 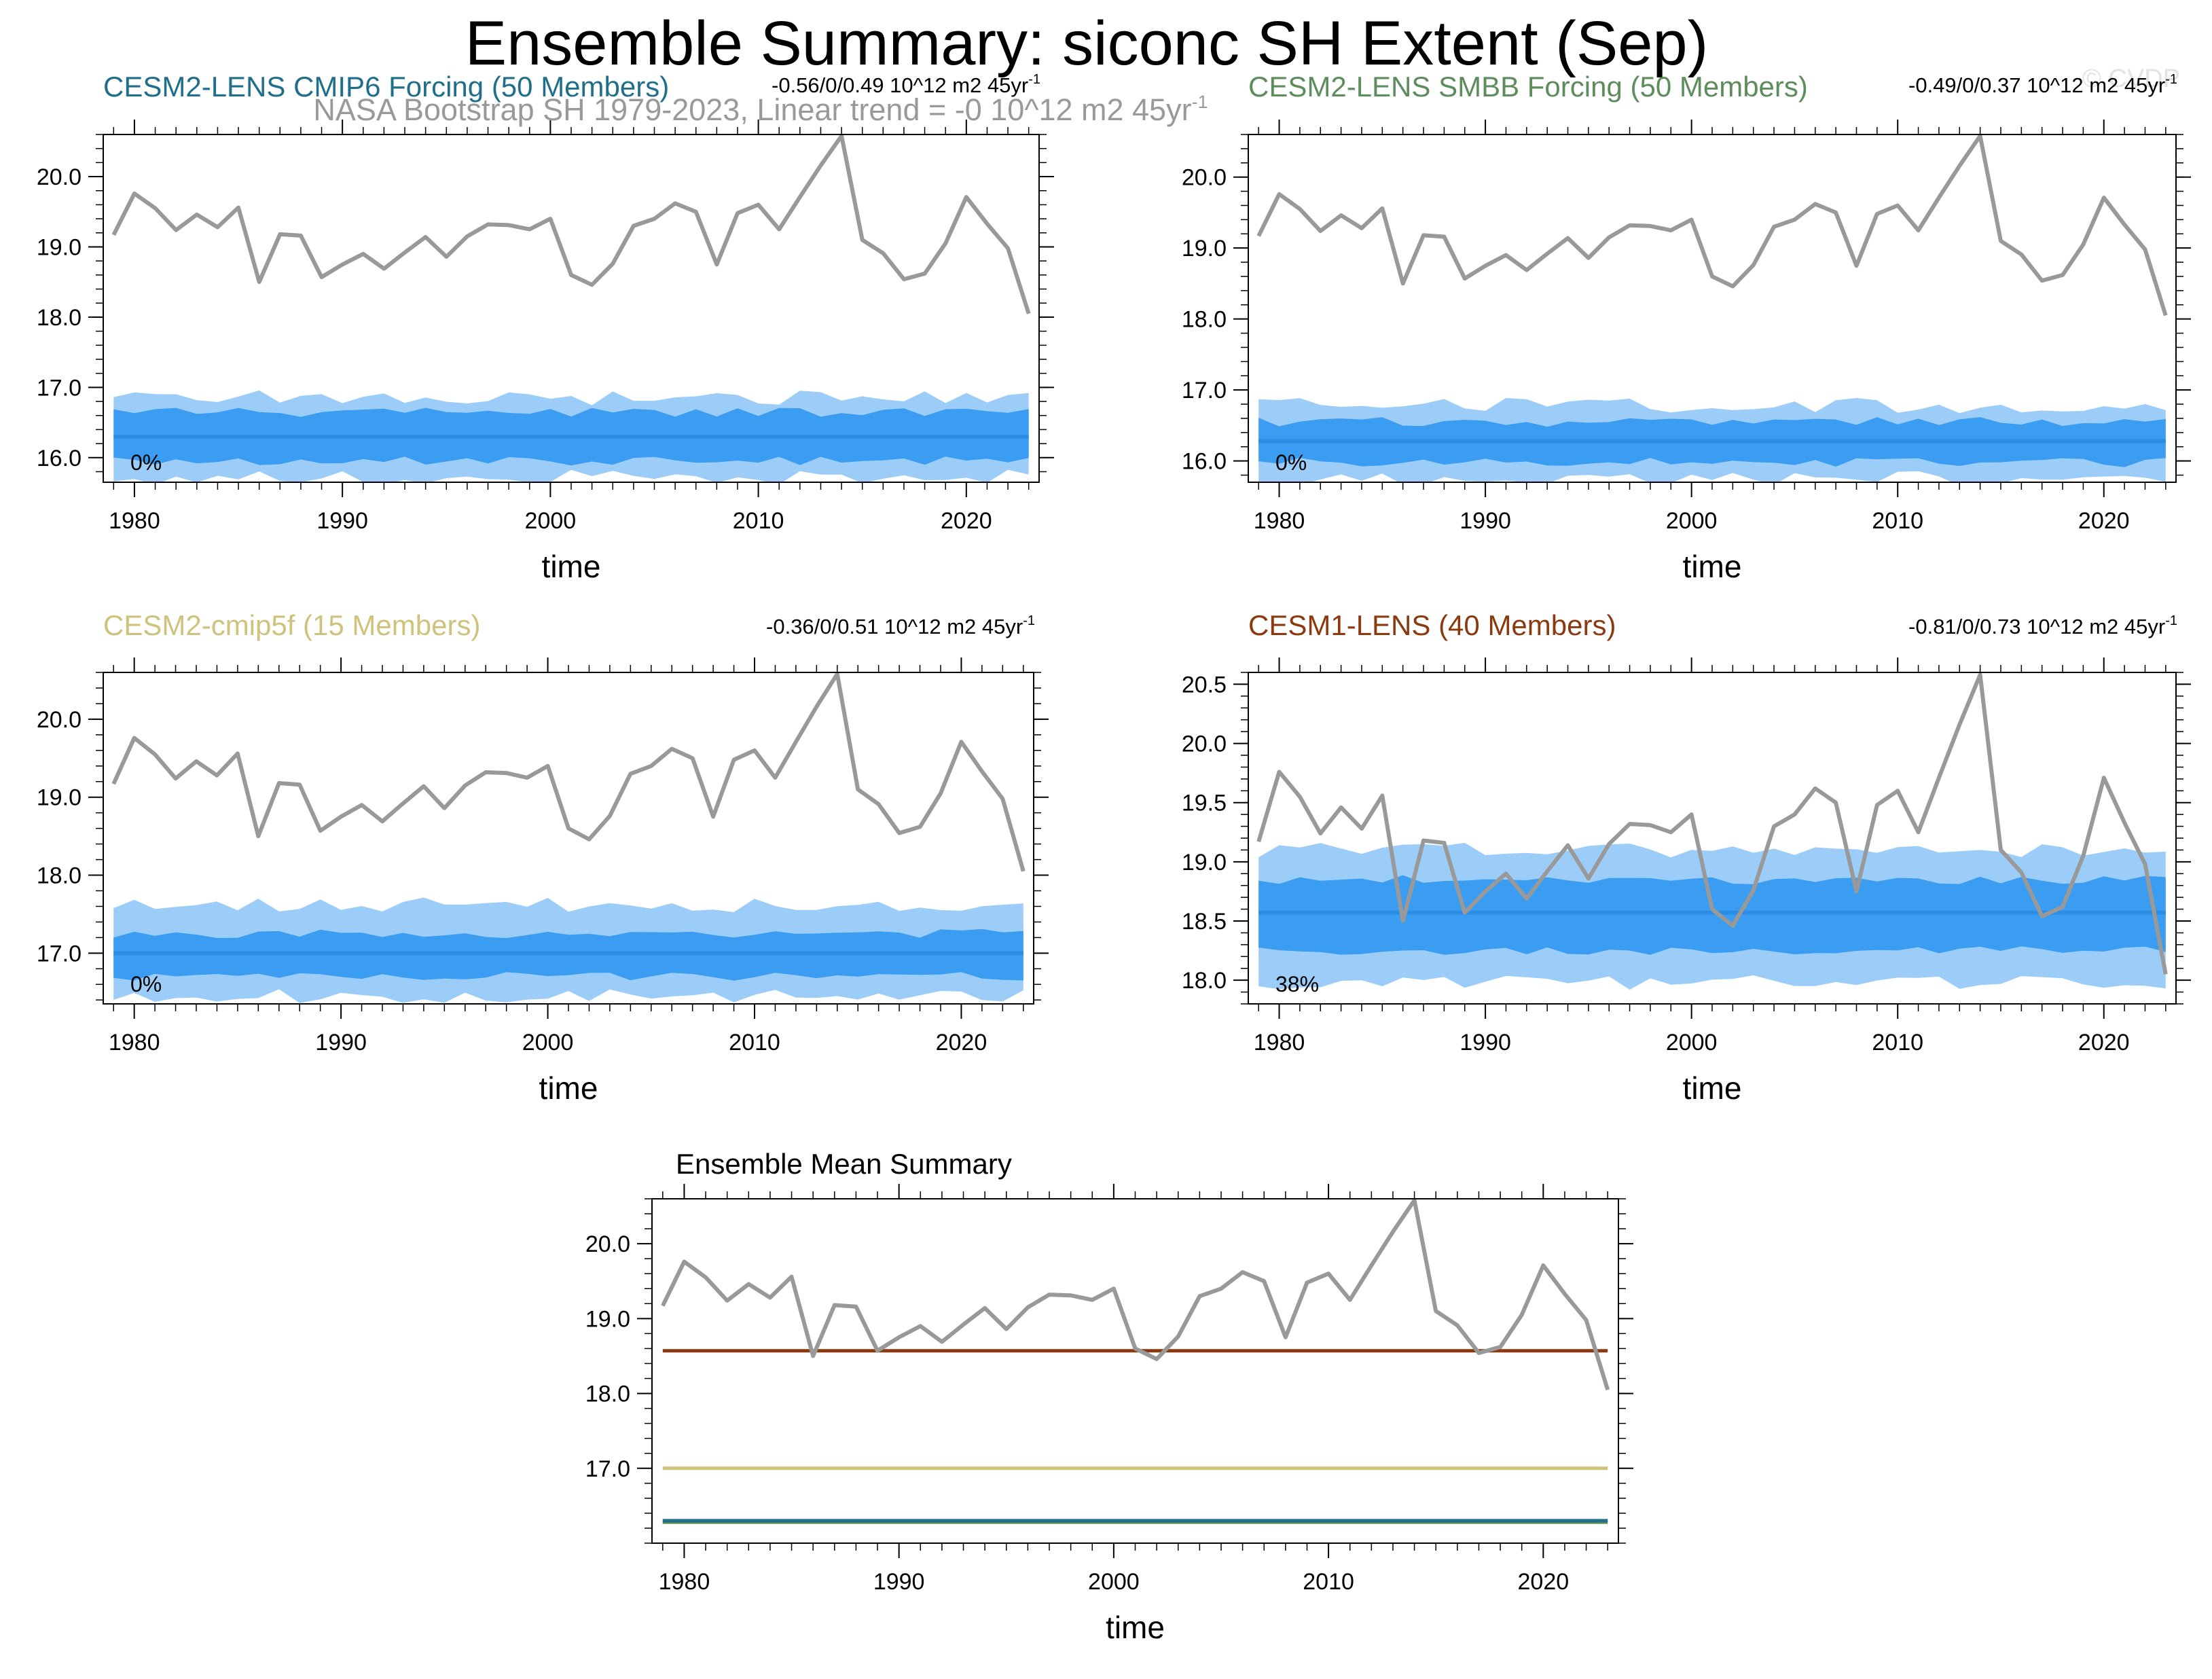 I want to click on panel-title: Ensemble Mean Summary, so click(x=844, y=1164).